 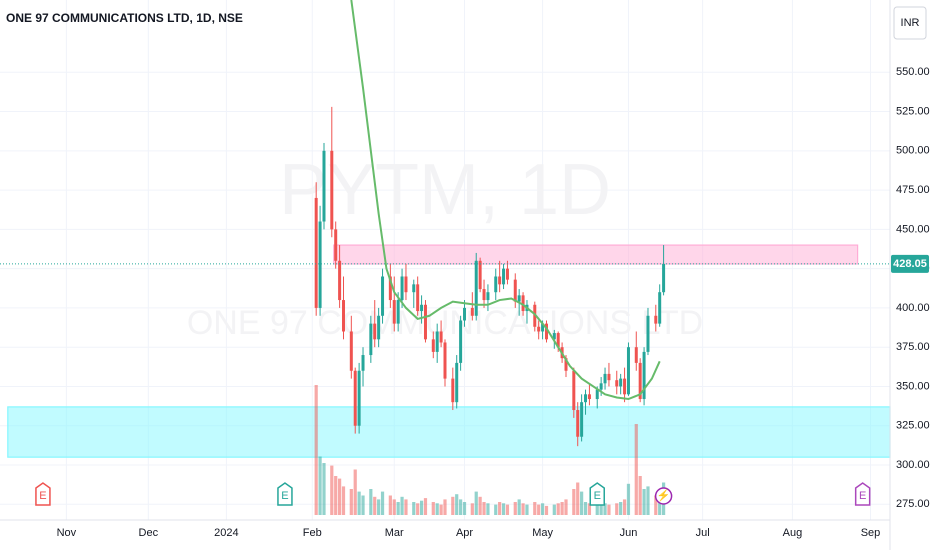 What do you see at coordinates (913, 229) in the screenshot?
I see `y-tick-label: 450.00` at bounding box center [913, 229].